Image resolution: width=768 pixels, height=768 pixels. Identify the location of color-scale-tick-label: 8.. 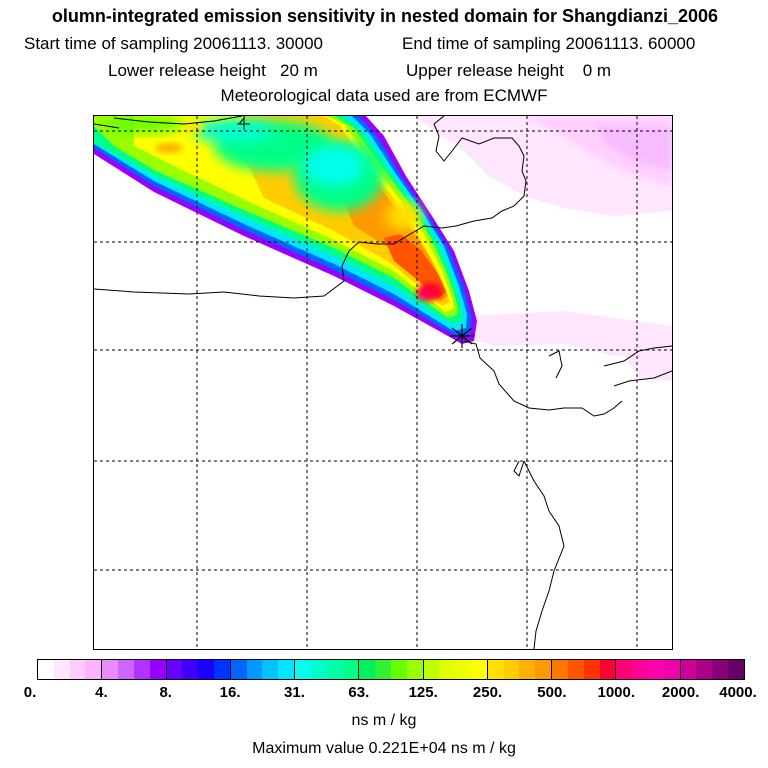
(165, 692).